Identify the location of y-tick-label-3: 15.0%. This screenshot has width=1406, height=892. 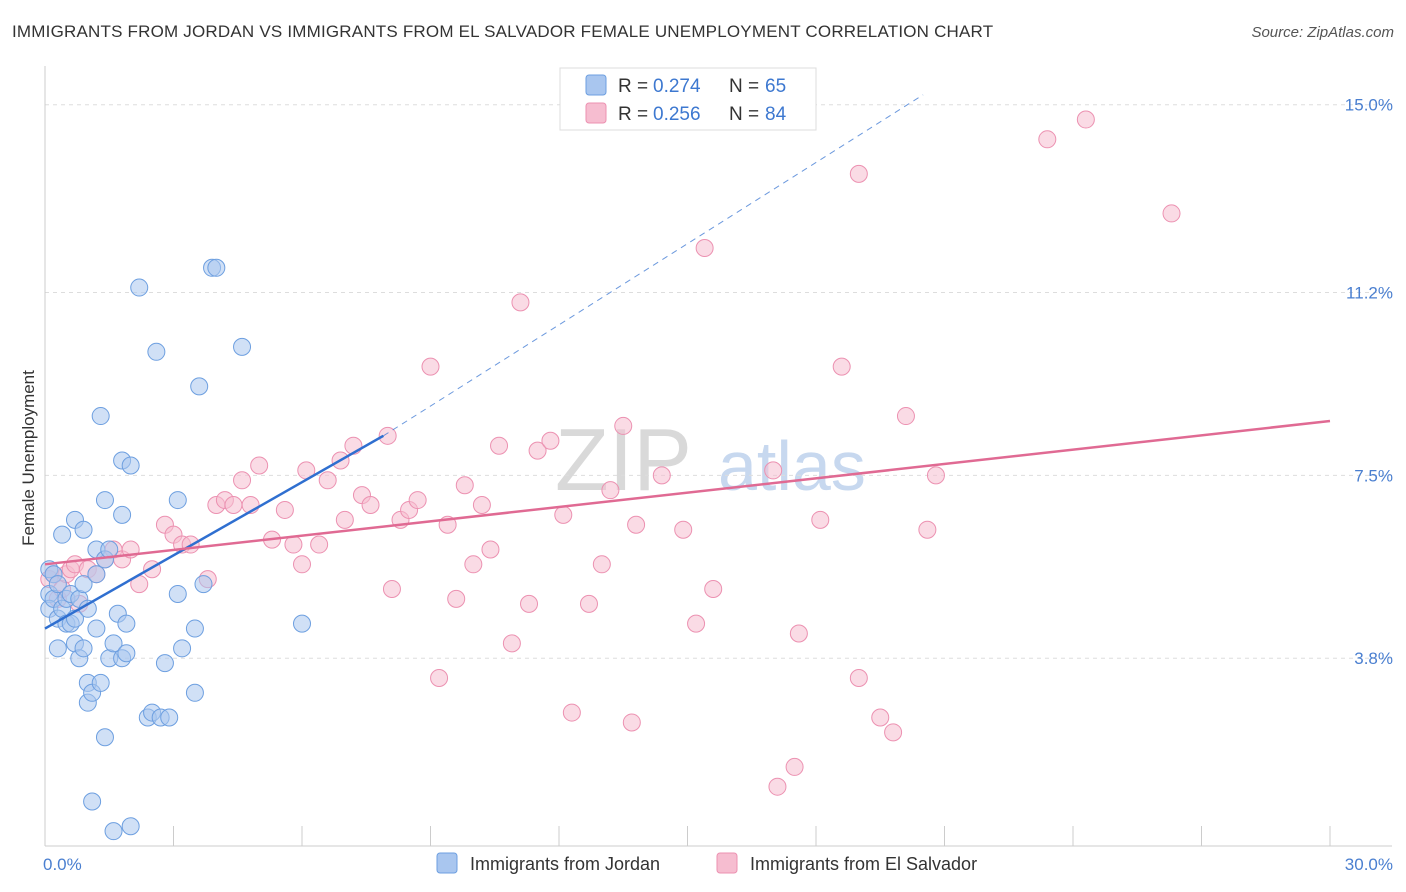
(1369, 105).